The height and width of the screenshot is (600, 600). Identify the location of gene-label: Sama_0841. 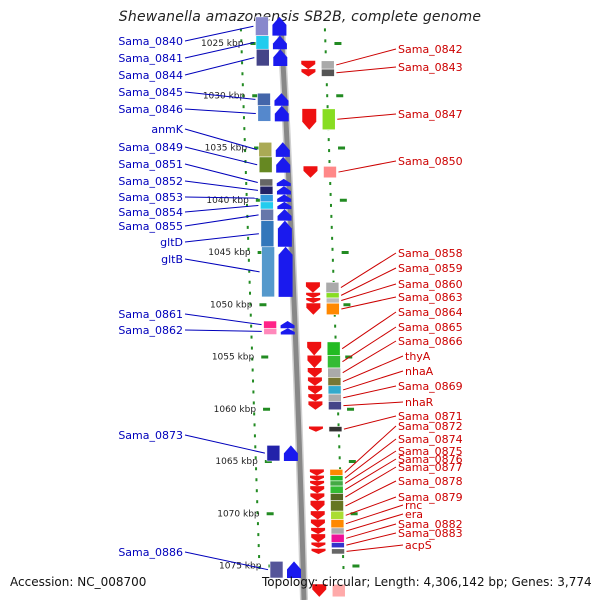
(150, 58).